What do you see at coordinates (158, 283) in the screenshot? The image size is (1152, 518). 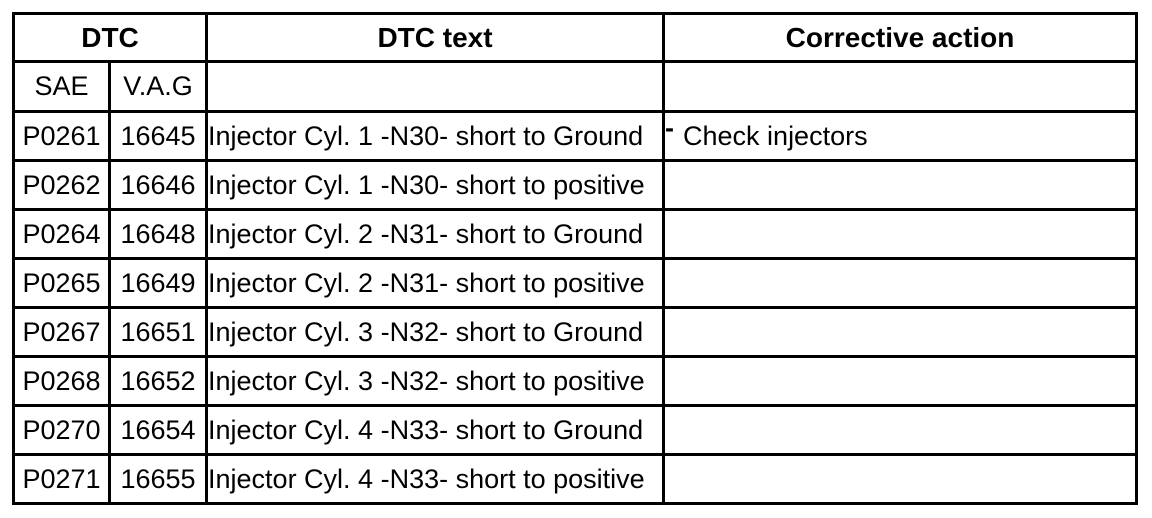 I see `vag-code: 16649` at bounding box center [158, 283].